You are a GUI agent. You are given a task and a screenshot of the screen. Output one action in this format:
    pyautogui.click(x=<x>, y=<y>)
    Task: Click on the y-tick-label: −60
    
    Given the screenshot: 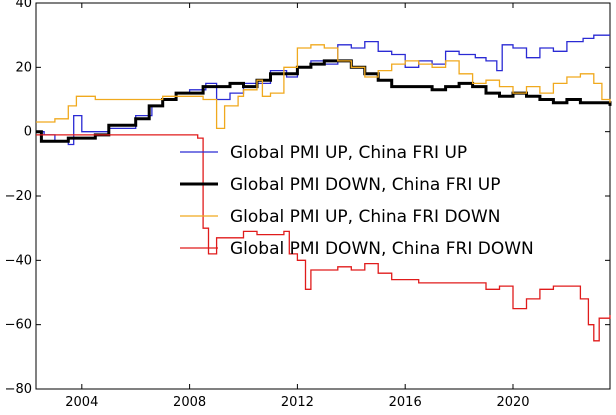 What is the action you would take?
    pyautogui.click(x=18, y=325)
    